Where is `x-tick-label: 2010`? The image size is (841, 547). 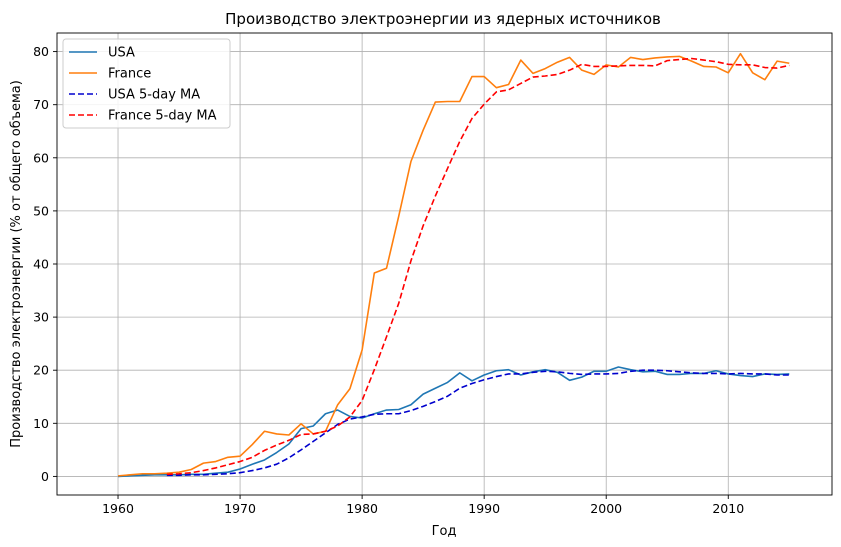
x-tick-label: 2010 is located at coordinates (728, 508).